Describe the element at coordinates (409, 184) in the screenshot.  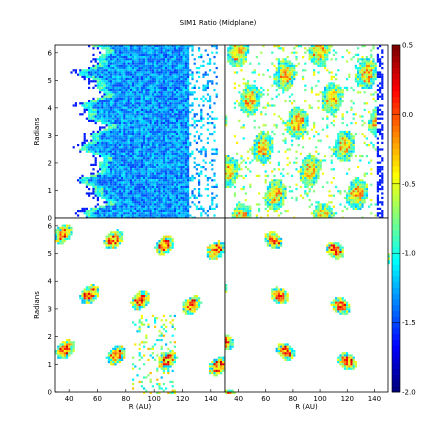
I see `colorbar-tick-label: -0.5` at that location.